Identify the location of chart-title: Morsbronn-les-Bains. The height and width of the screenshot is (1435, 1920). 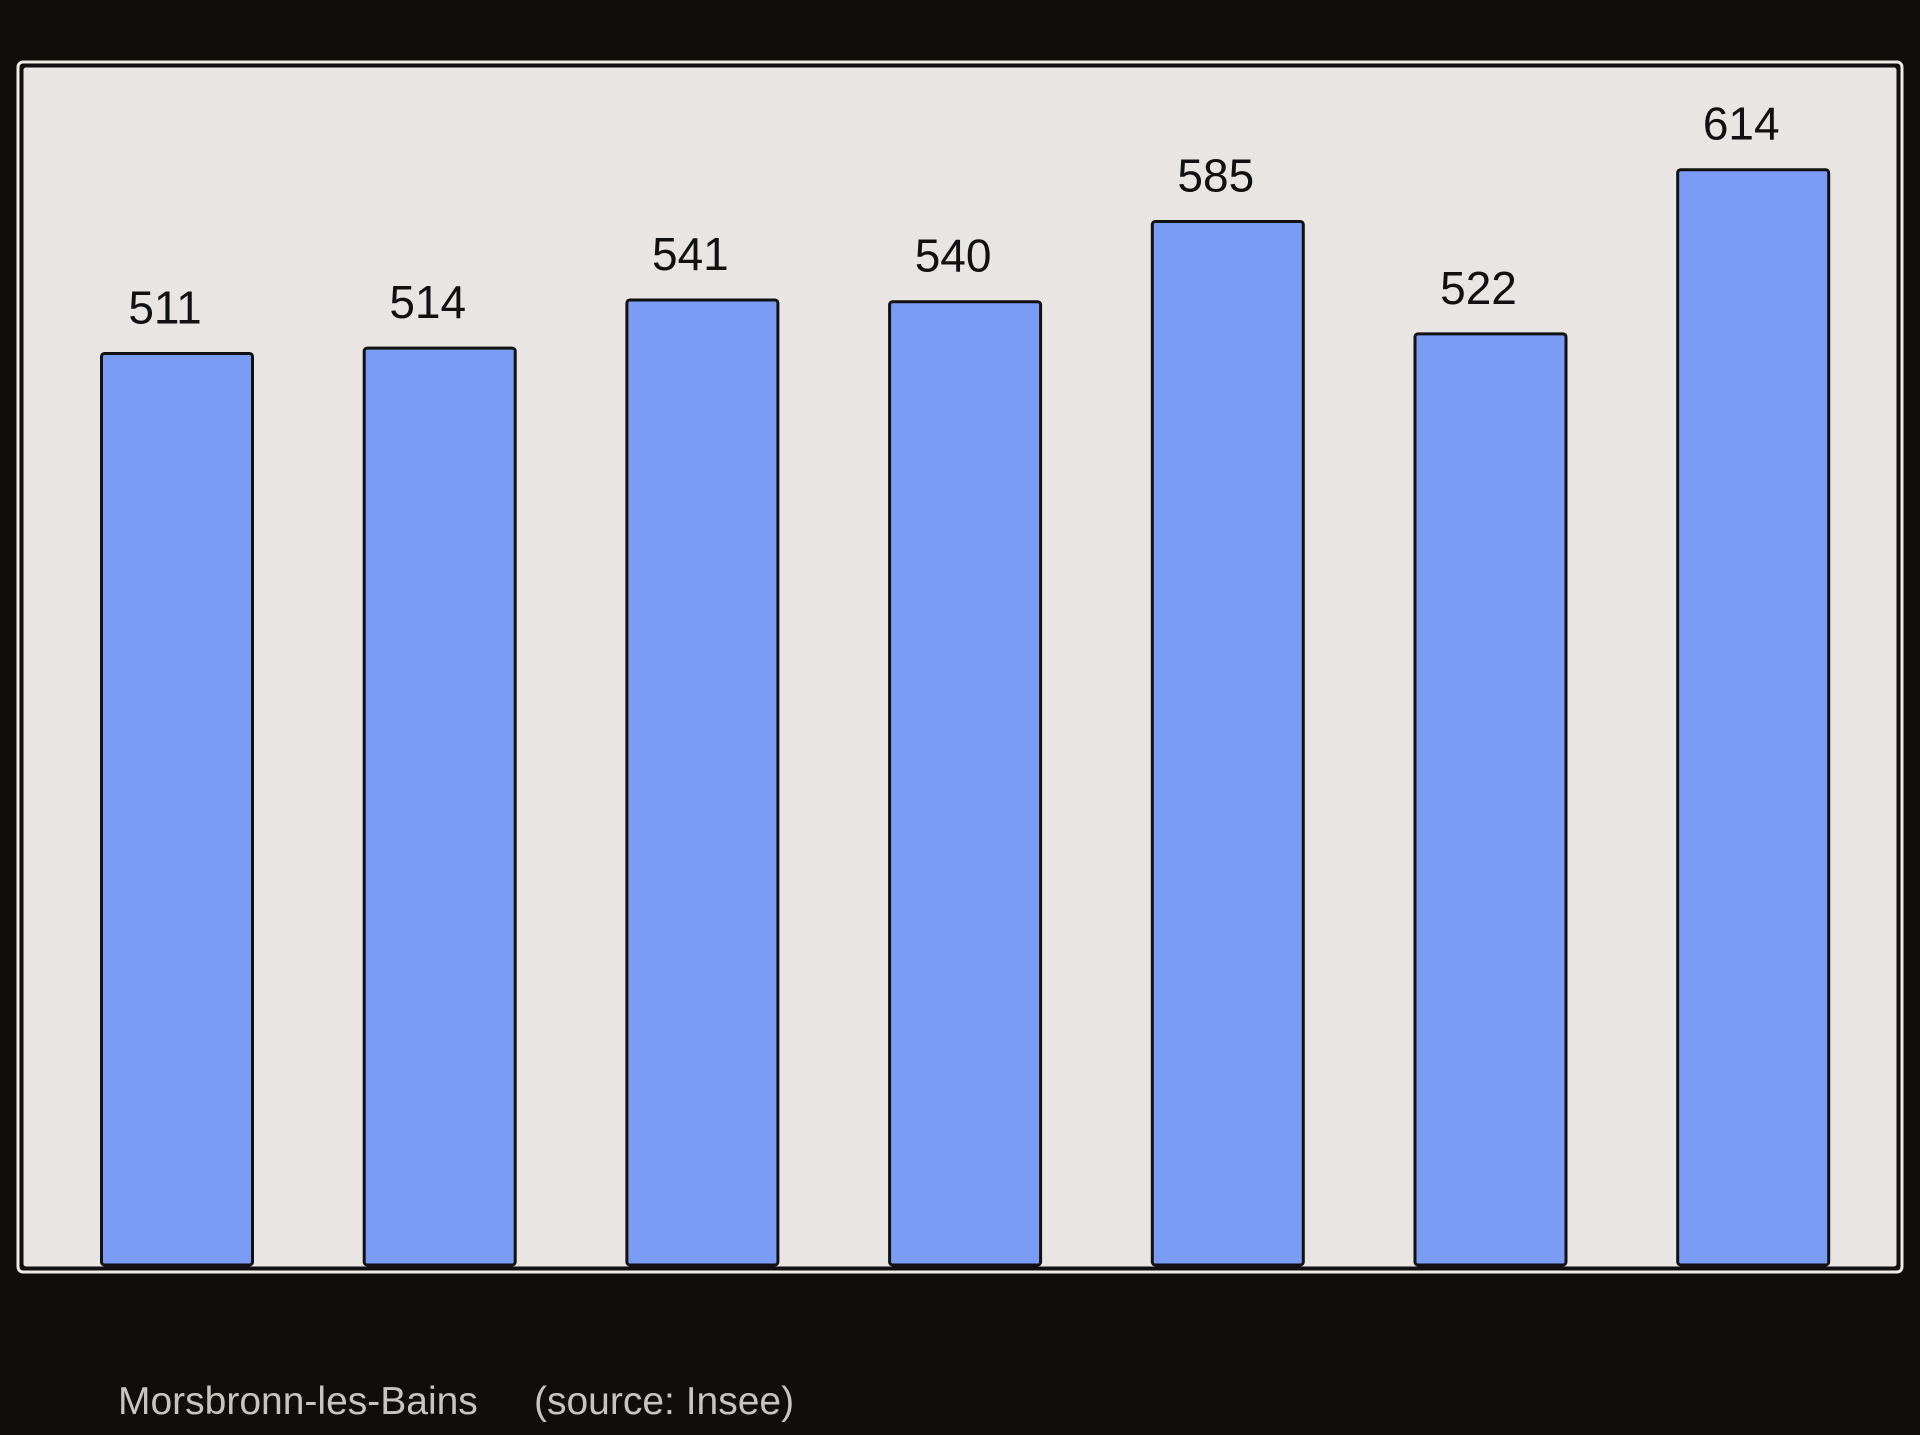
(298, 1401).